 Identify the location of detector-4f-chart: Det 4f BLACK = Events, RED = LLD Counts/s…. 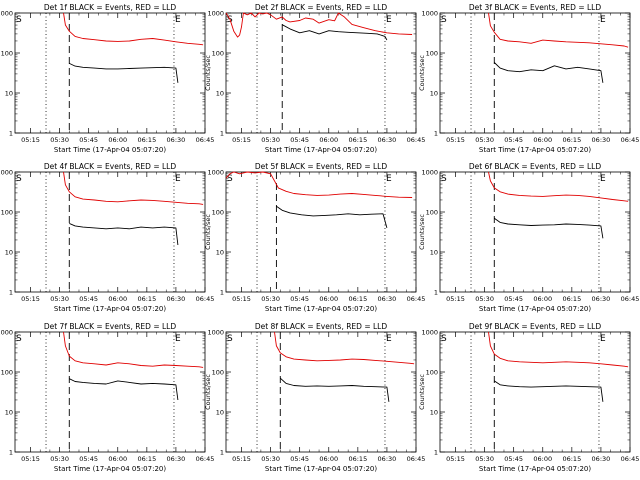
(107, 237).